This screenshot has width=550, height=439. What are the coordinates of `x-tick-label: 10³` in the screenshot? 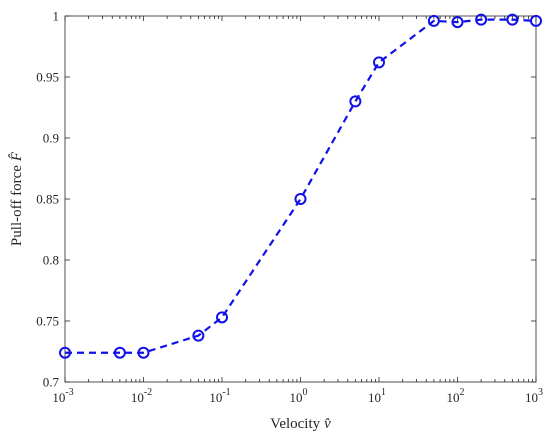 It's located at (534, 396).